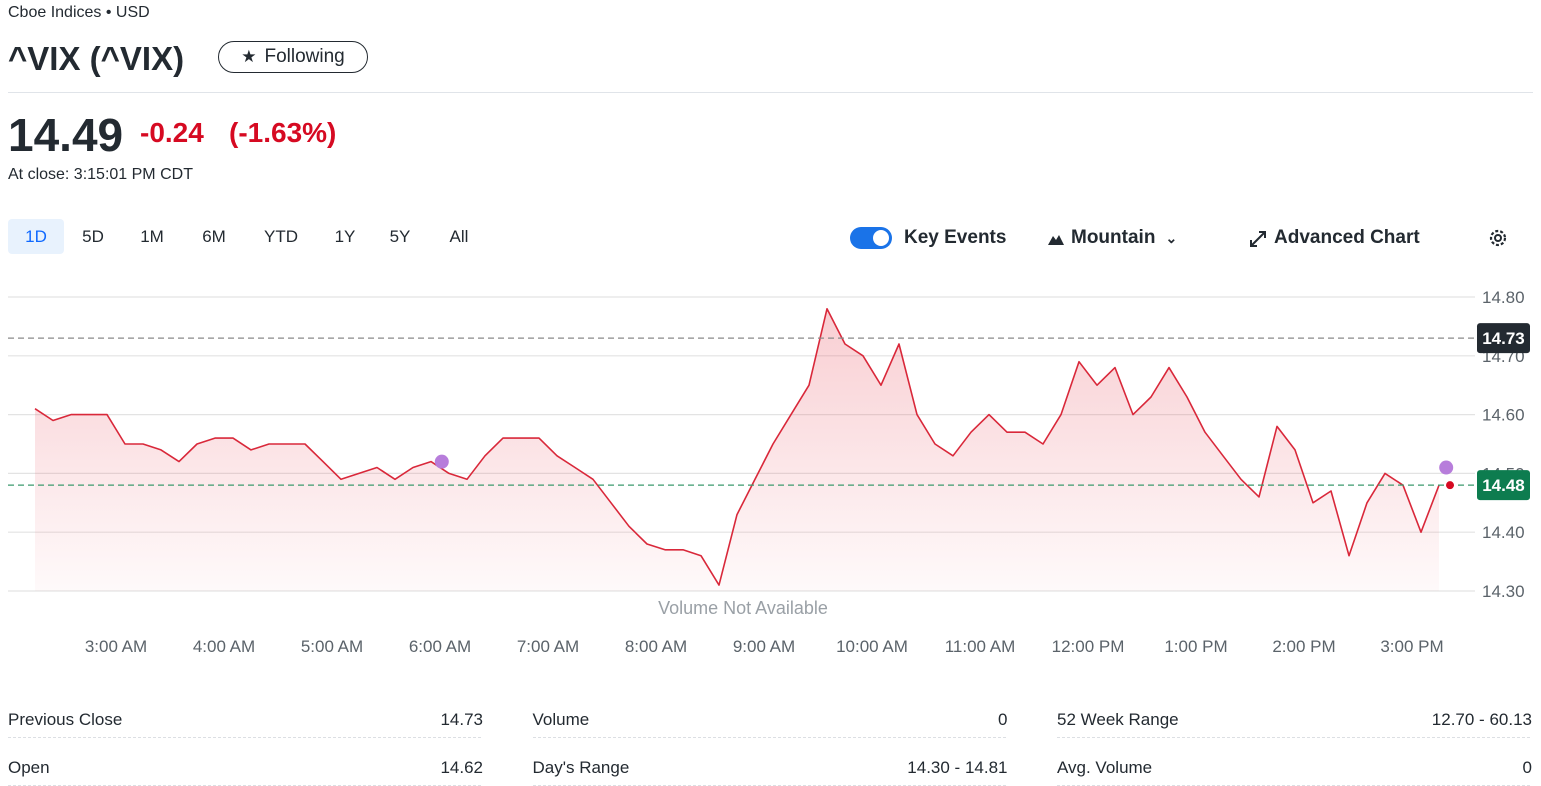 The width and height of the screenshot is (1541, 786). Describe the element at coordinates (96, 58) in the screenshot. I see `ticker-title: ^VIX (^VIX)` at that location.